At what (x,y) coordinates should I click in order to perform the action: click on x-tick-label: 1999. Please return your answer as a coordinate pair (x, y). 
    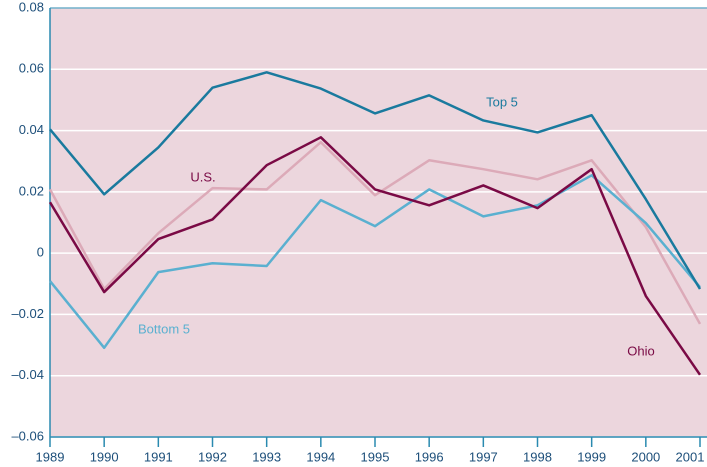
    Looking at the image, I should click on (591, 456).